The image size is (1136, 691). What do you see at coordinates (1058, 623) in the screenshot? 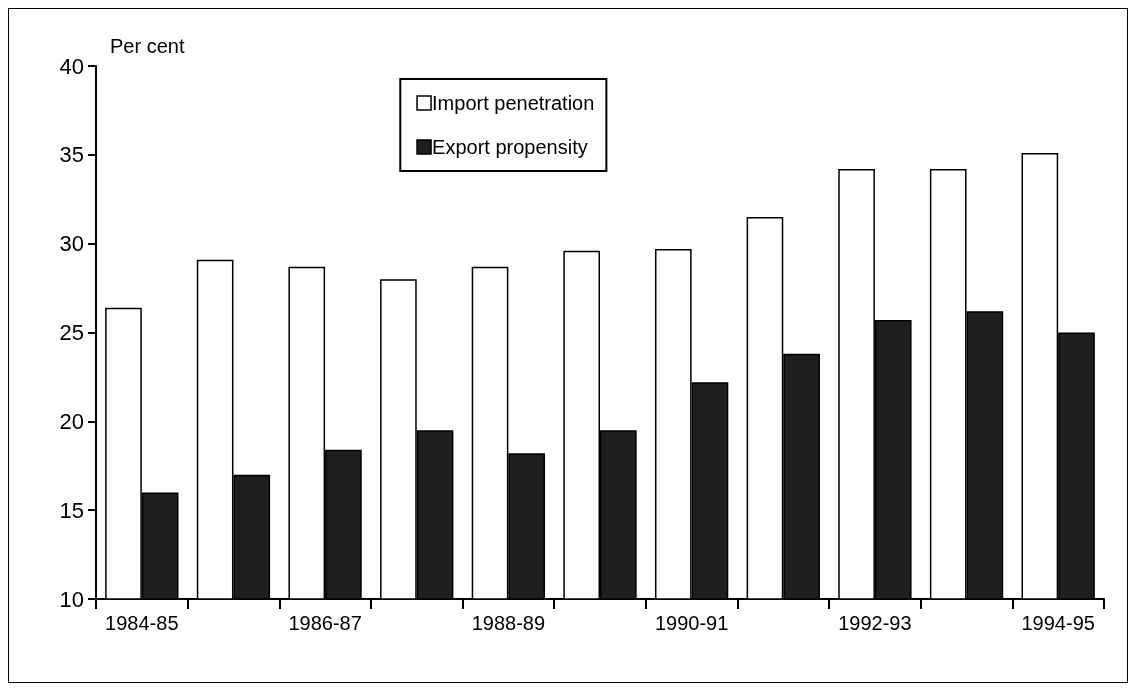
I see `x-tick-label: 1994-95` at bounding box center [1058, 623].